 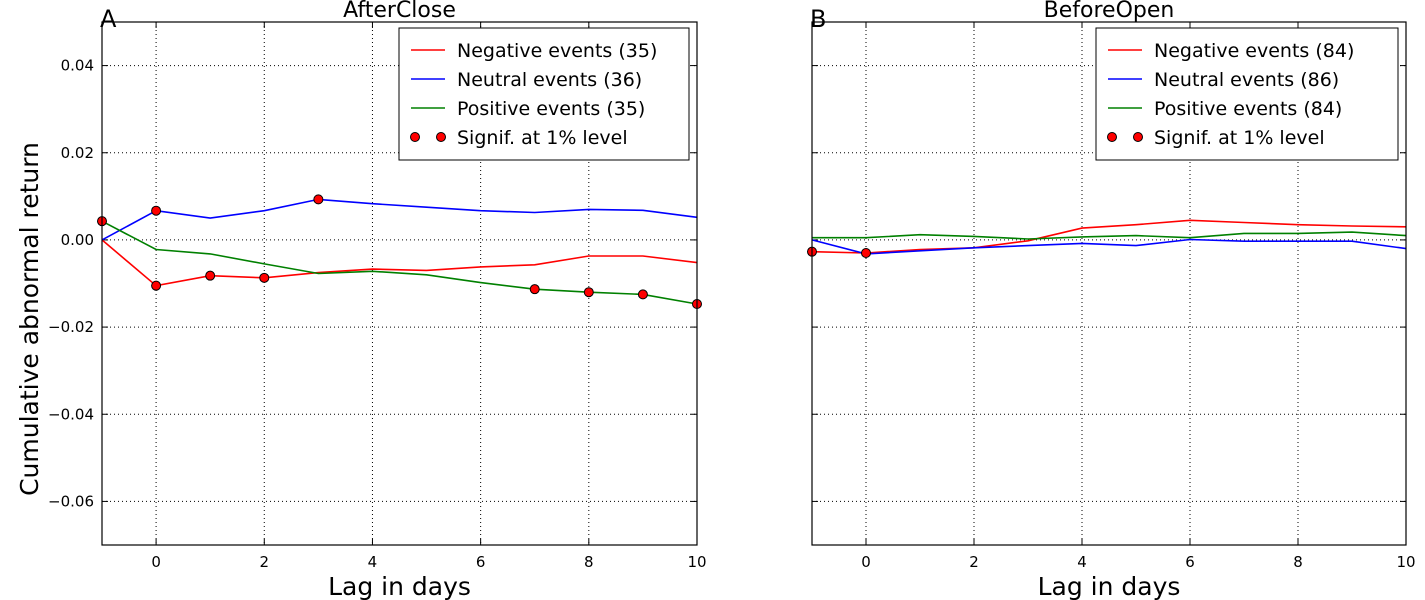 What do you see at coordinates (818, 19) in the screenshot?
I see `panel-b-label: B` at bounding box center [818, 19].